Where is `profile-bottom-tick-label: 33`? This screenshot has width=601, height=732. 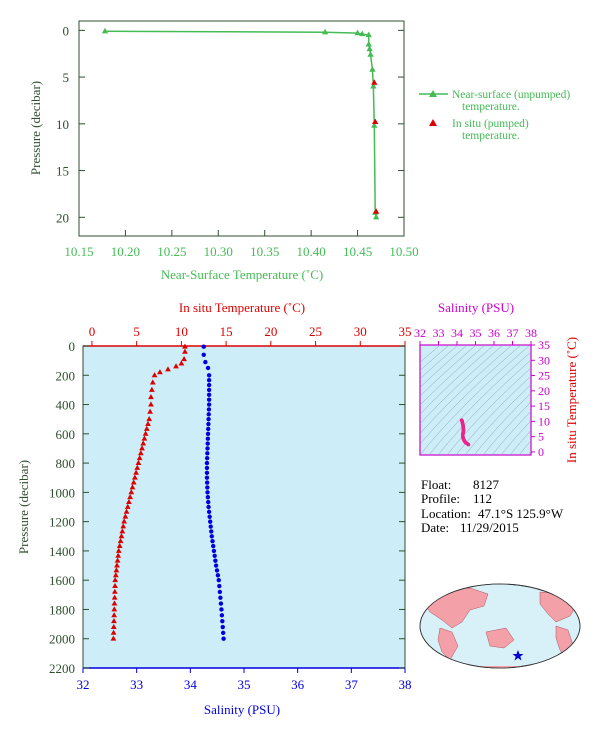 profile-bottom-tick-label: 33 is located at coordinates (136, 684).